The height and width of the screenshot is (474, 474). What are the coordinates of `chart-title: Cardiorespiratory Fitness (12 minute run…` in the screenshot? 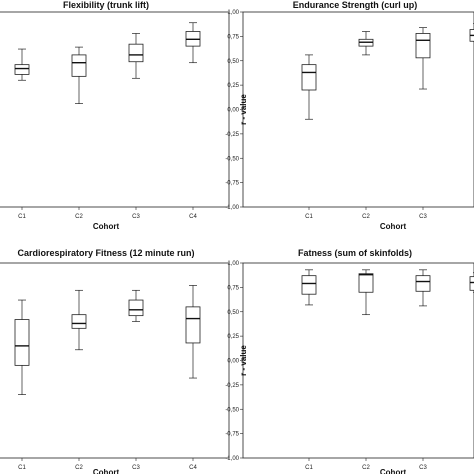 It's located at (105, 253).